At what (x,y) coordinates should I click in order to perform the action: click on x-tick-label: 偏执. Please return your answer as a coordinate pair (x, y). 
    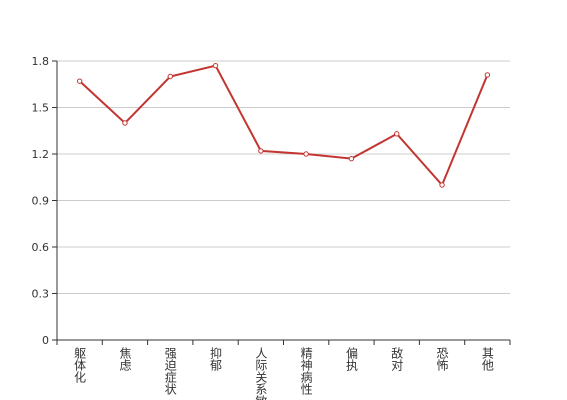
    Looking at the image, I should click on (351, 359).